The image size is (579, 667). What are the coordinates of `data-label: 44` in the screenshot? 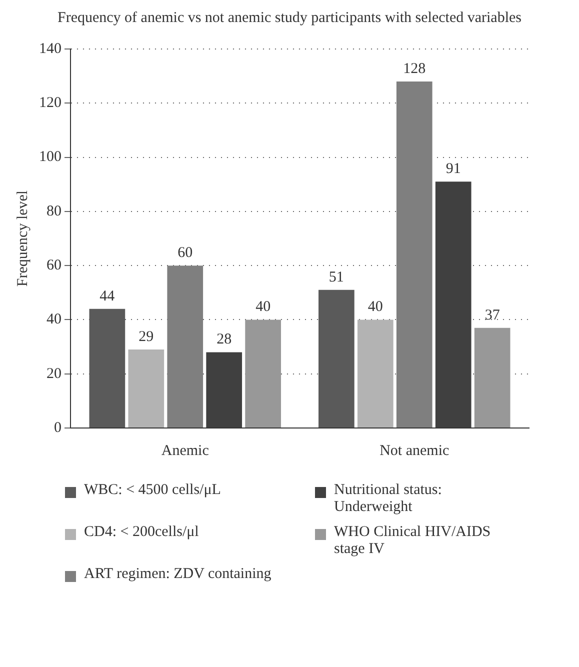 It's located at (108, 296).